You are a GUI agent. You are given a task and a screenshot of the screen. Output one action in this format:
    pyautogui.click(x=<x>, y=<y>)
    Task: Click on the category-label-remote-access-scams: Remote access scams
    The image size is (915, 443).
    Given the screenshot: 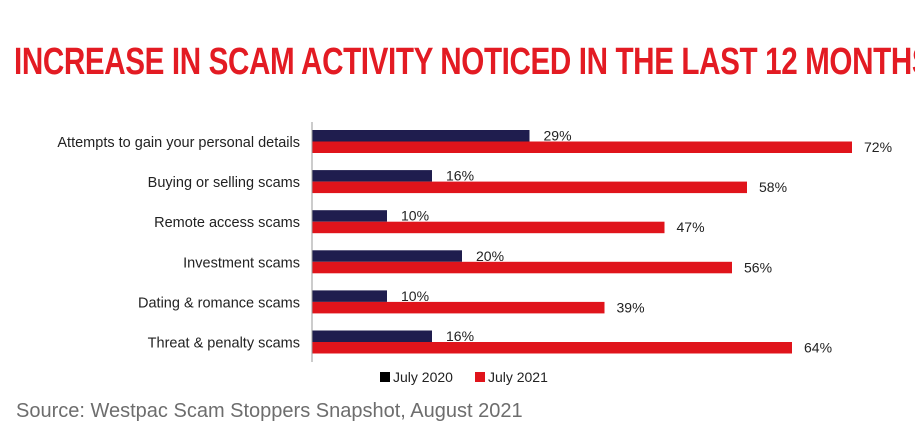 What is the action you would take?
    pyautogui.click(x=227, y=223)
    